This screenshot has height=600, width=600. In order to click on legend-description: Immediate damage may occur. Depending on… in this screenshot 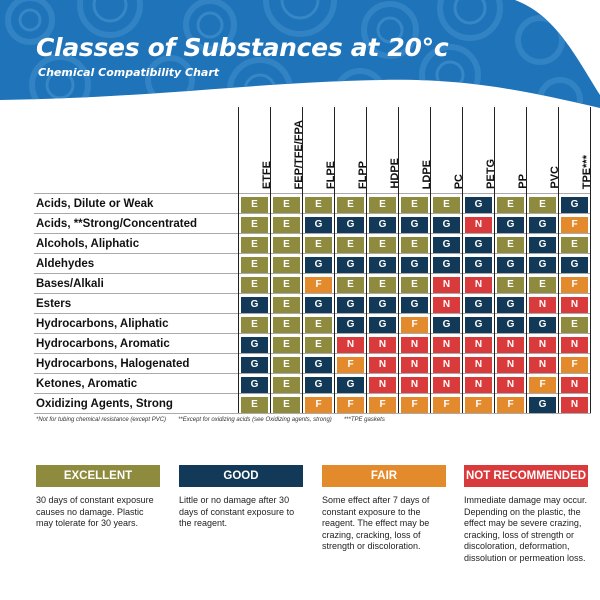, I will do `click(526, 529)`.